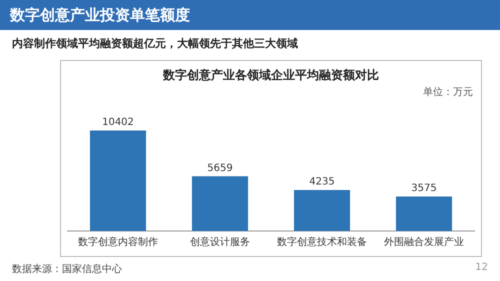 The height and width of the screenshot is (281, 500). What do you see at coordinates (118, 122) in the screenshot?
I see `data-label: 10402` at bounding box center [118, 122].